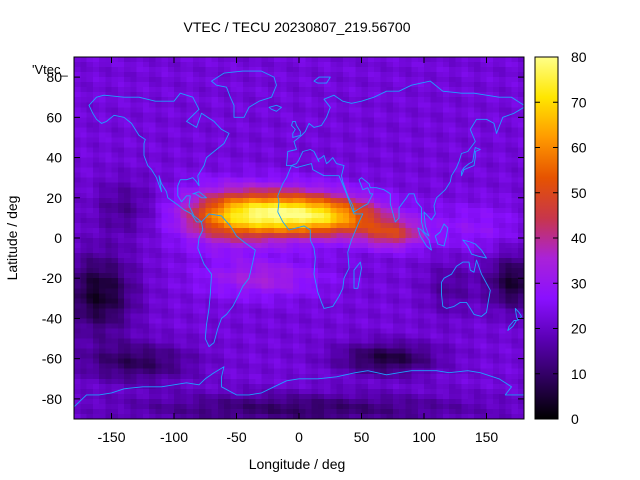 This screenshot has height=480, width=640. I want to click on coastline-greenland, so click(244, 94).